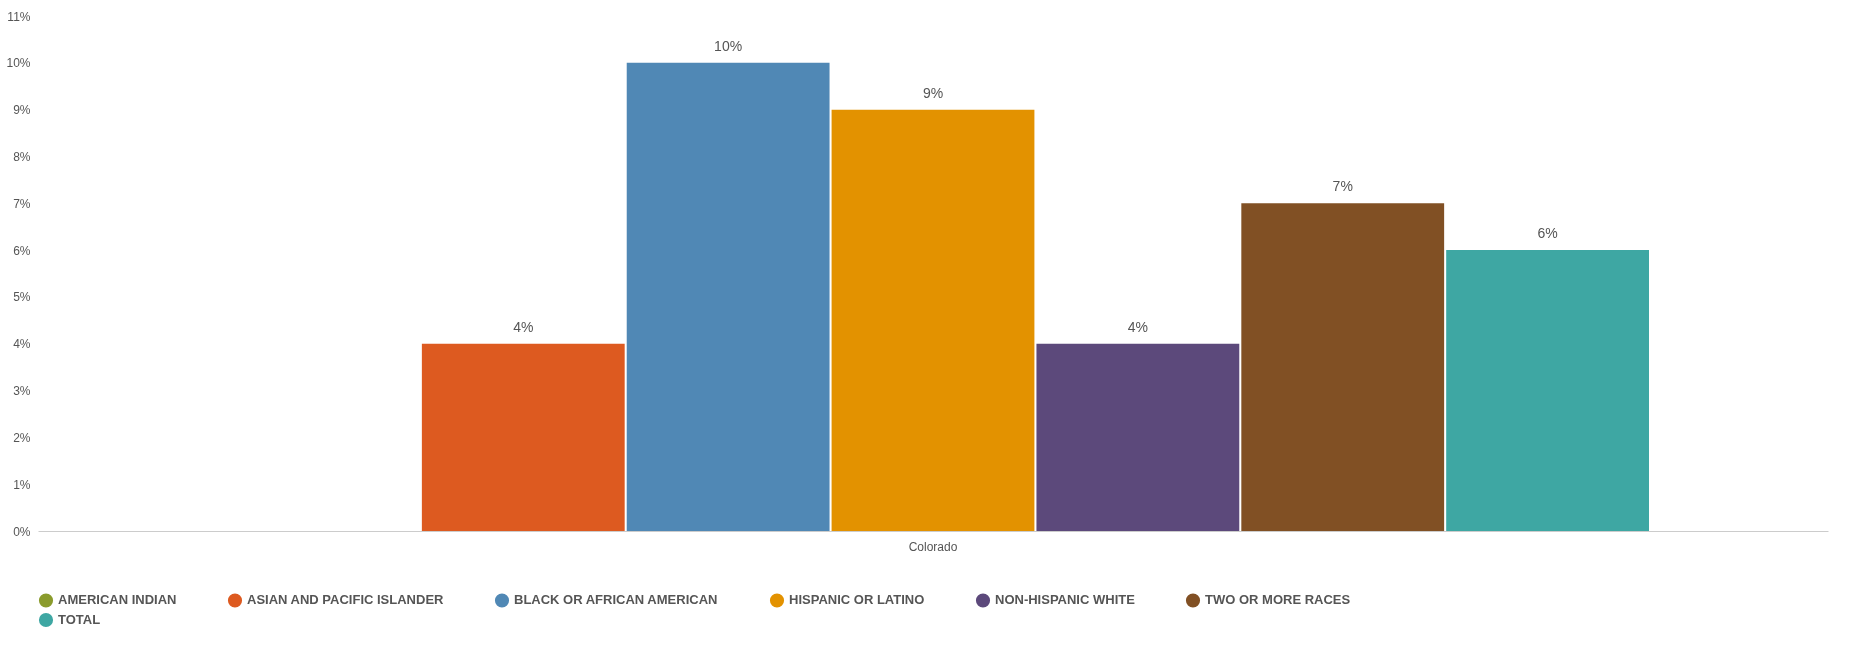 This screenshot has height=663, width=1860. Describe the element at coordinates (1342, 186) in the screenshot. I see `data-label: 7%` at that location.